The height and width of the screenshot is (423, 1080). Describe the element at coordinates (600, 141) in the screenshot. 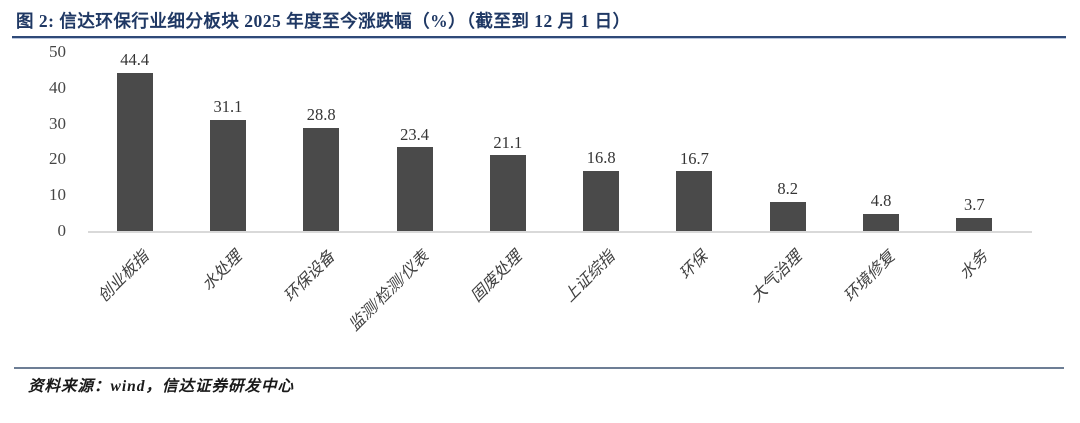

I see `bar-group: 16.8` at that location.